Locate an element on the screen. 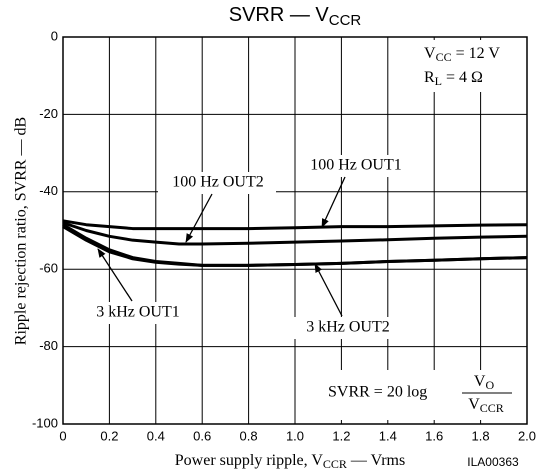 Image resolution: width=548 pixels, height=476 pixels. series-annotation: 100 Hz OUT2 is located at coordinates (218, 182).